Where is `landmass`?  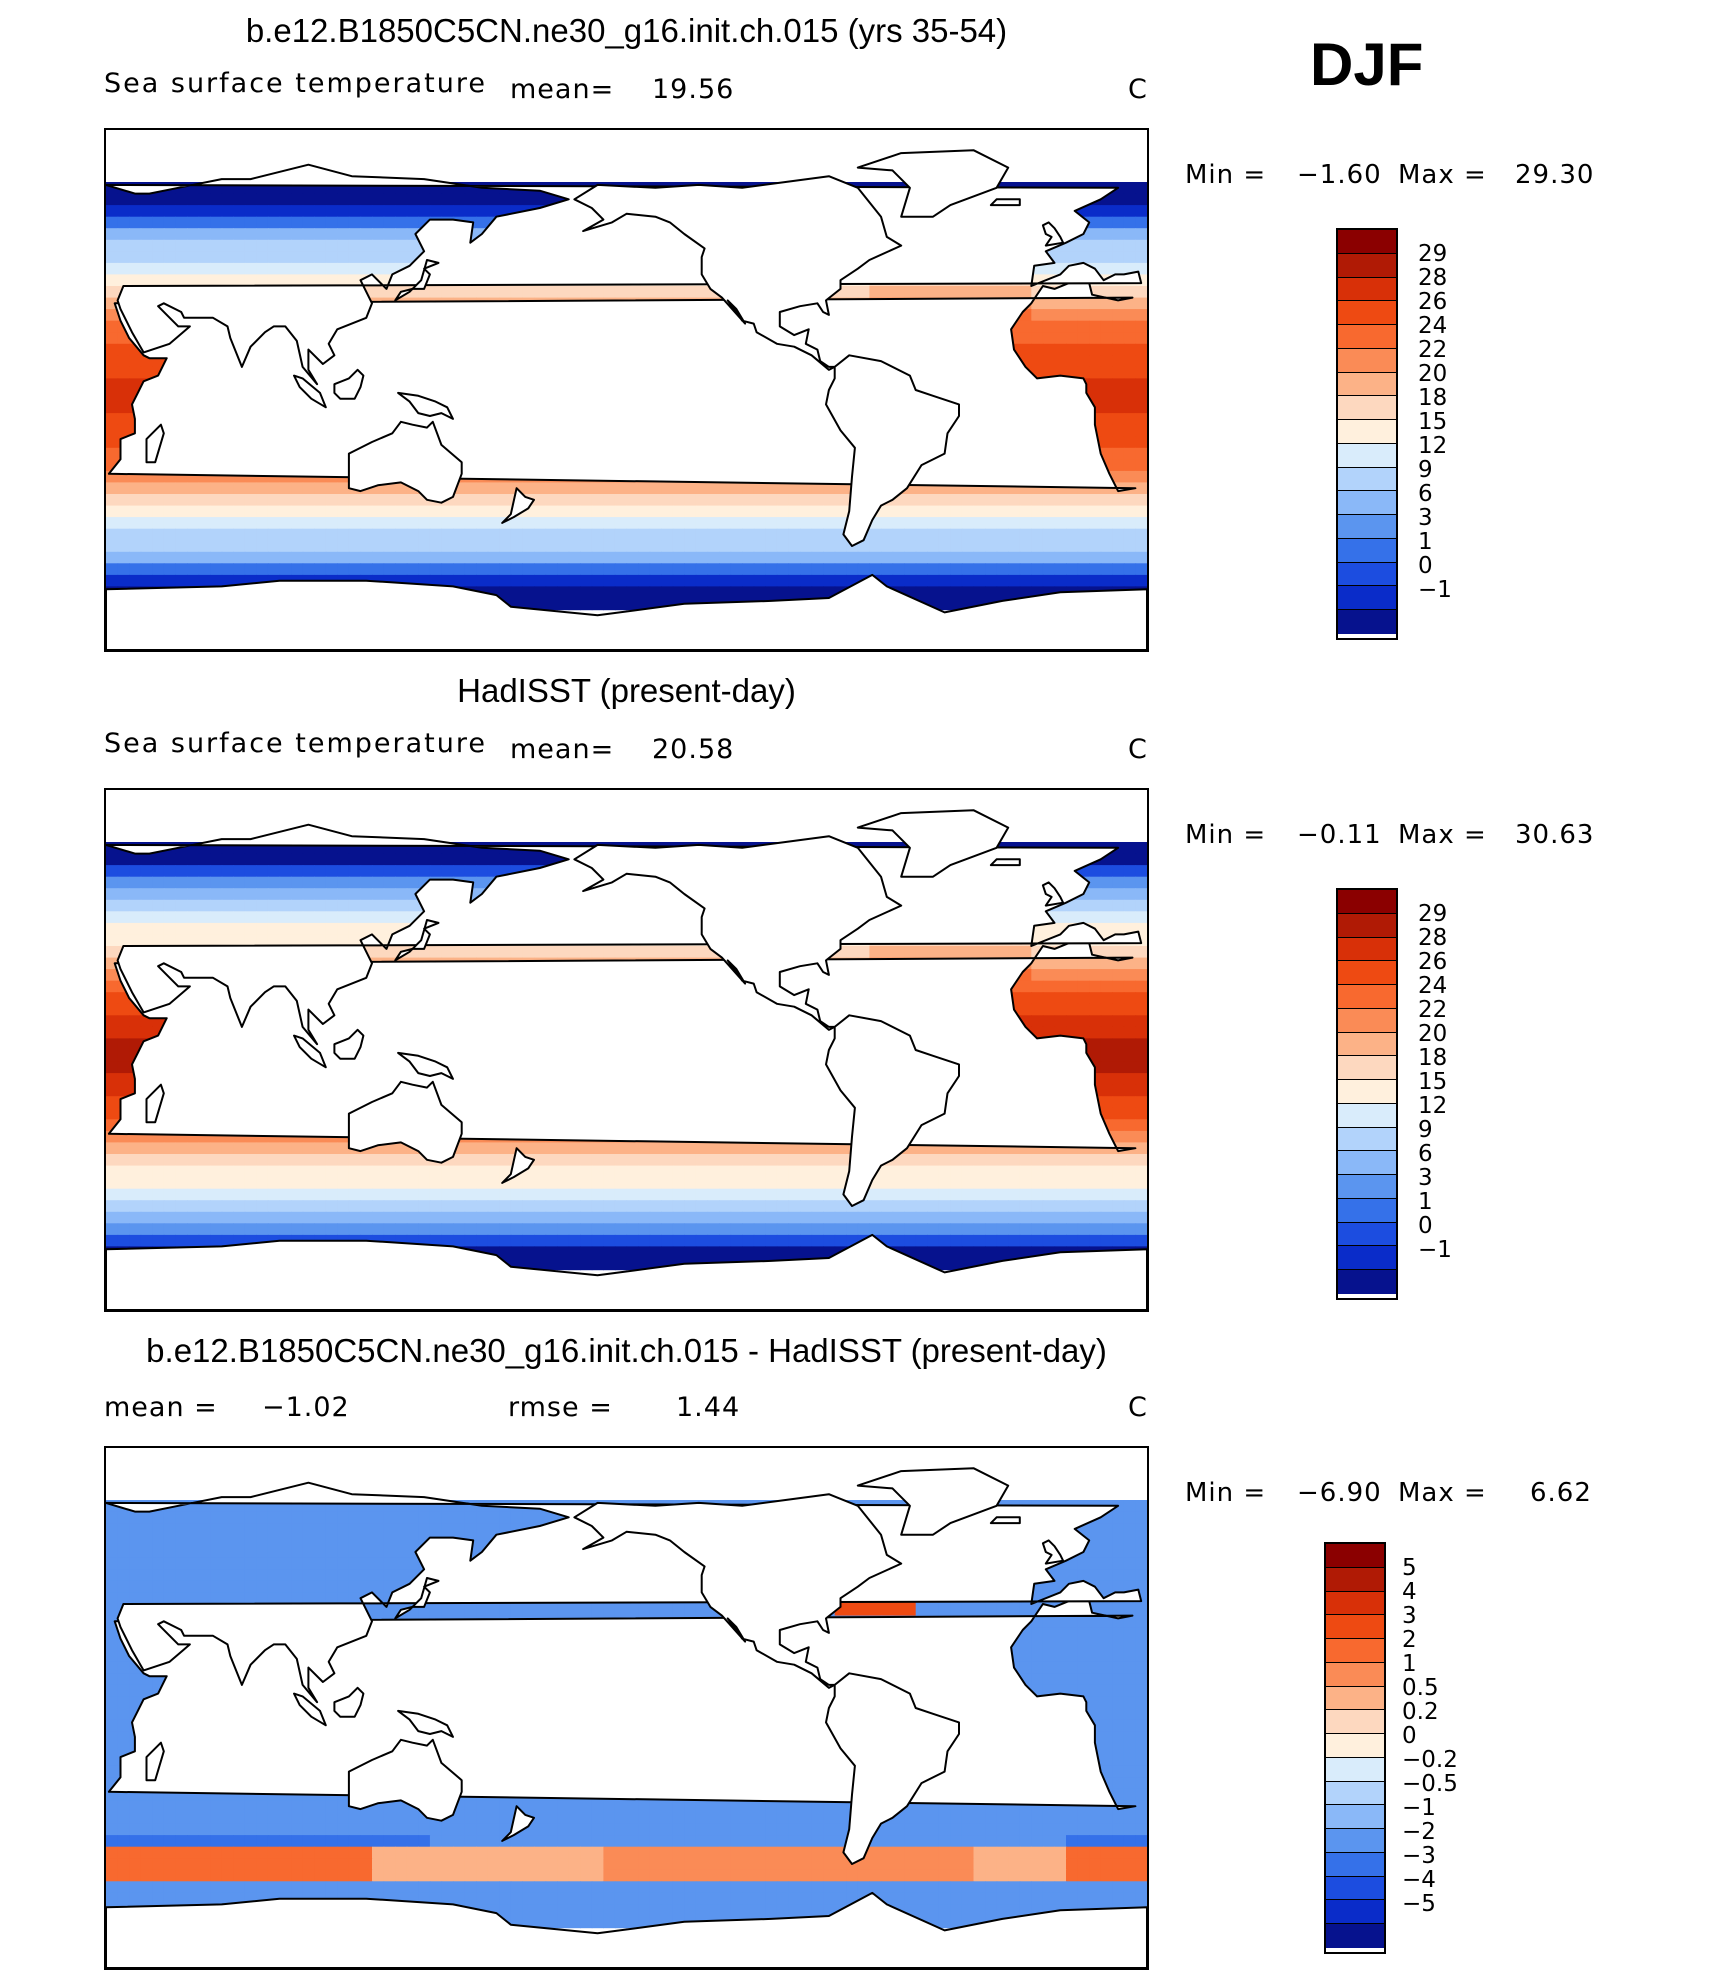 landmass is located at coordinates (1053, 234).